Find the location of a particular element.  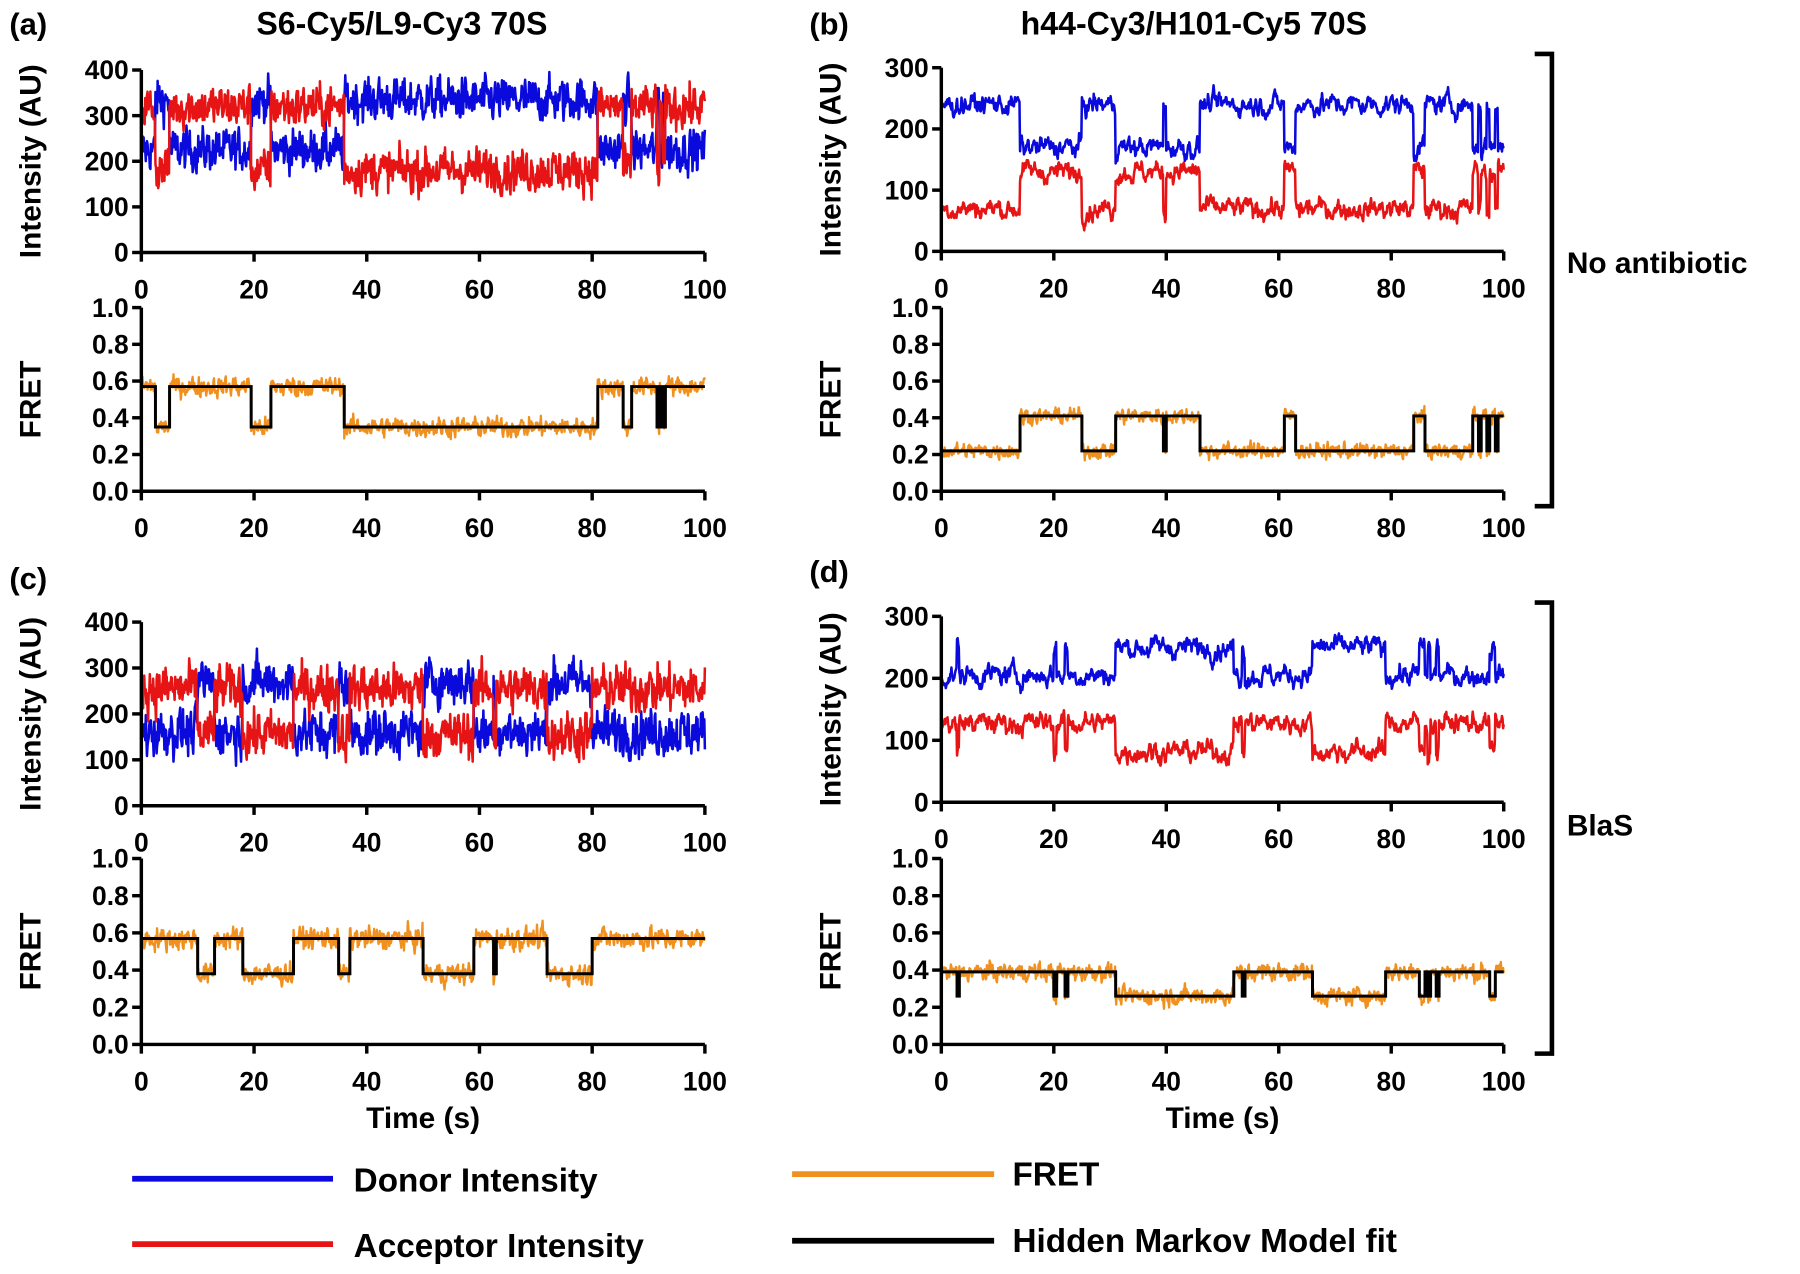

intensity-subplot: 0 20 40 60 80 100 0 100 200 300 400 Intensity (AU) is located at coordinates (370, 732).